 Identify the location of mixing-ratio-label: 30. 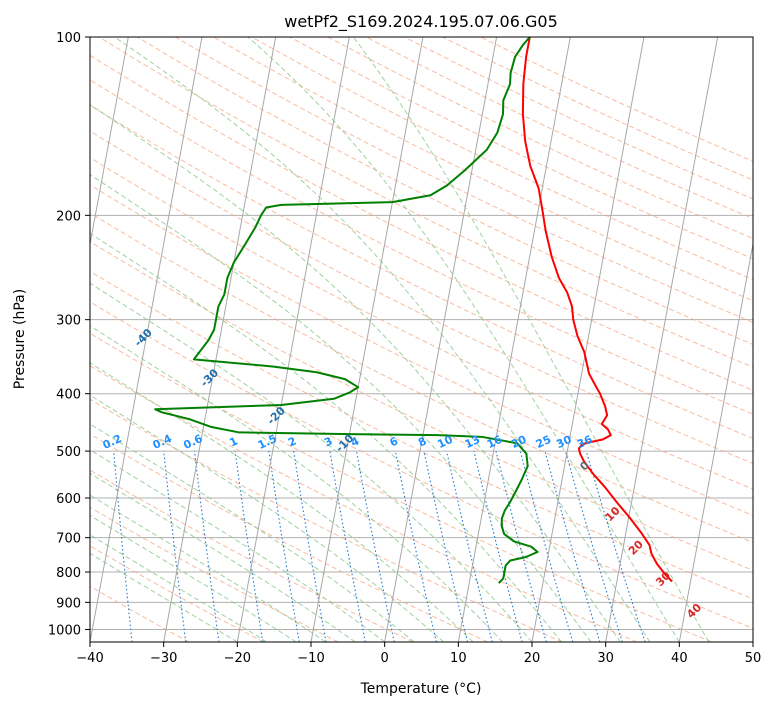
(564, 442).